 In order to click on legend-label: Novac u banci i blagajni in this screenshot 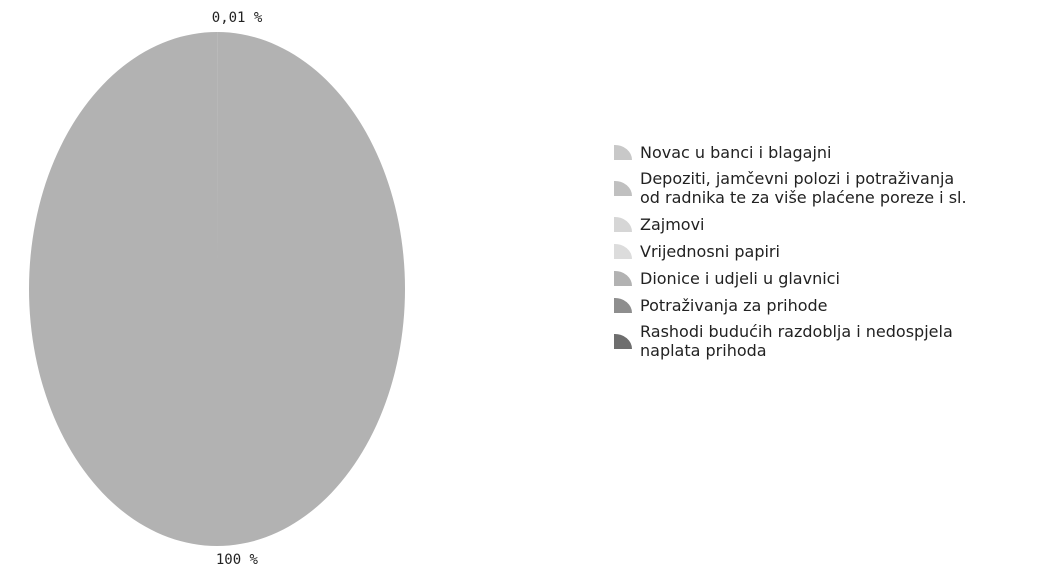, I will do `click(736, 152)`.